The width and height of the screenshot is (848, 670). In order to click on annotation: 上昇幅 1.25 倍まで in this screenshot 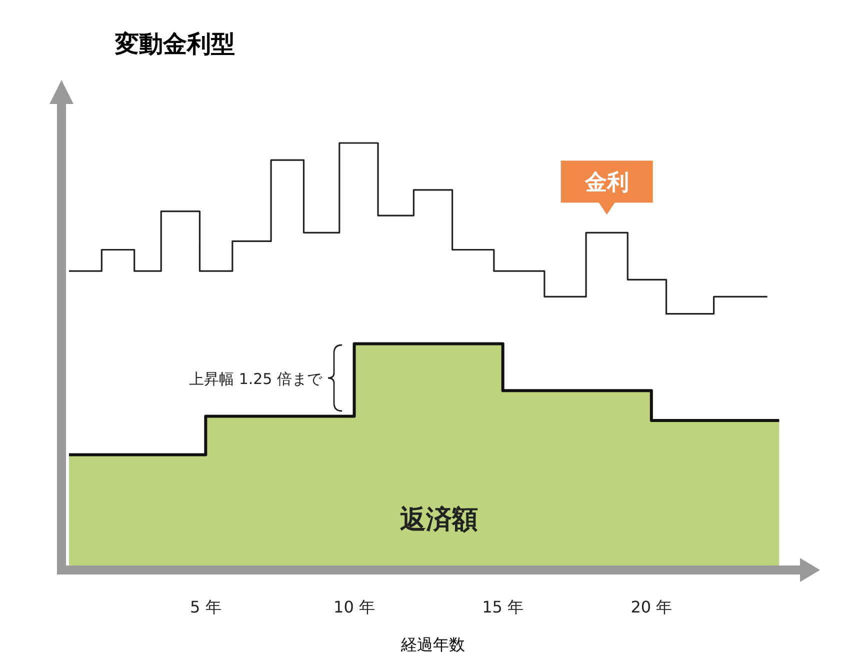, I will do `click(256, 379)`.